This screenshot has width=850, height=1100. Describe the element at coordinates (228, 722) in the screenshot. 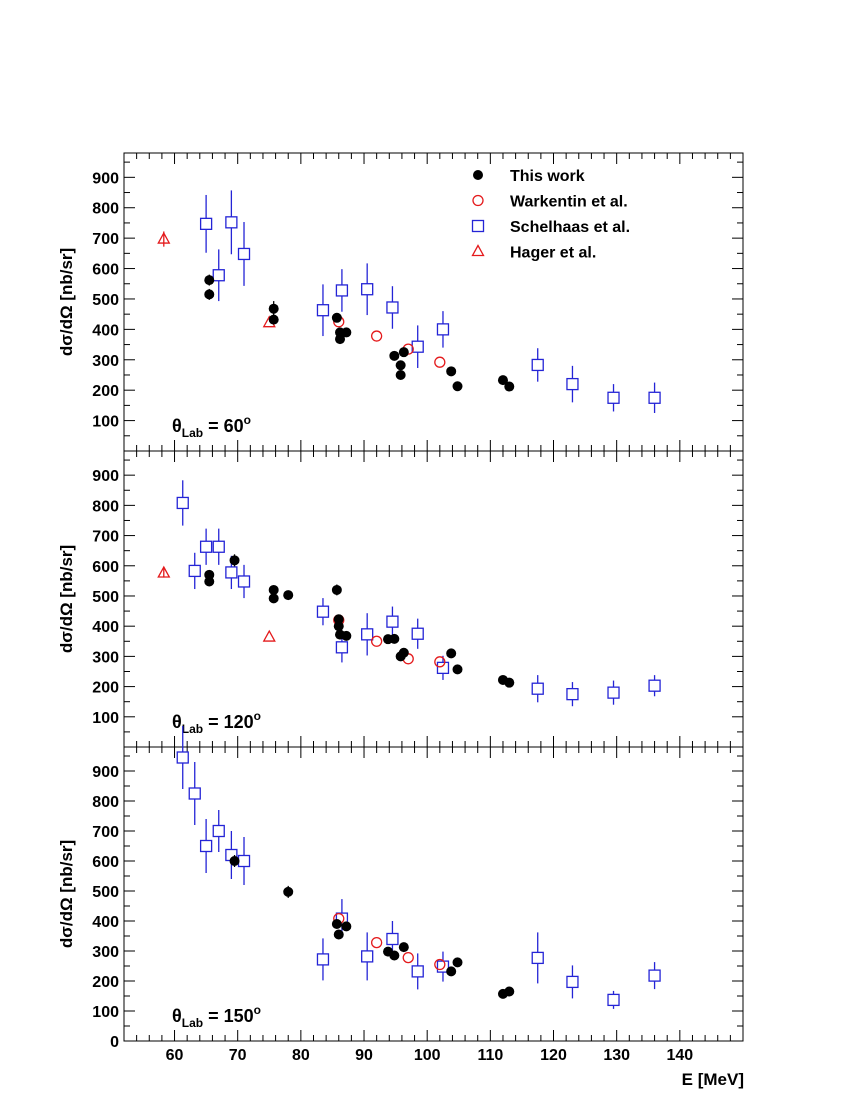

I see `angle-value: = 120` at that location.